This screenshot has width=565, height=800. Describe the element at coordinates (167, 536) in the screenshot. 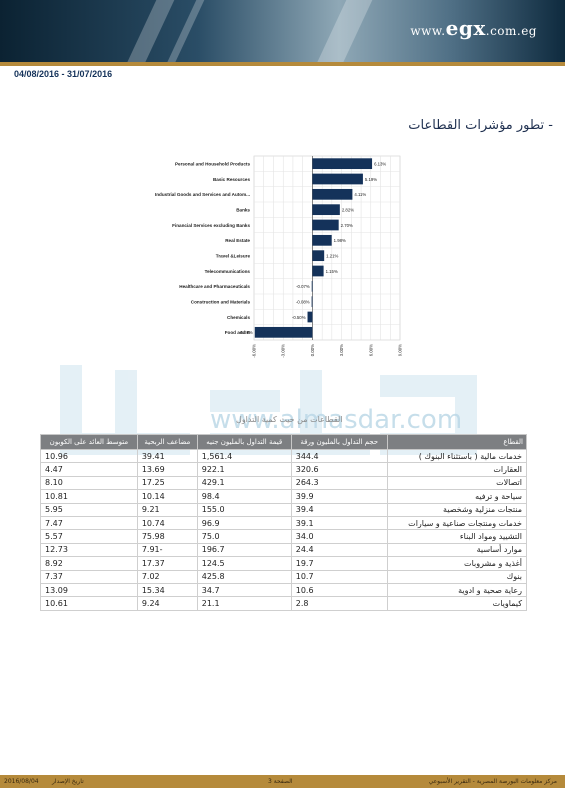

I see `pe-ratio-cell: 75.98` at that location.